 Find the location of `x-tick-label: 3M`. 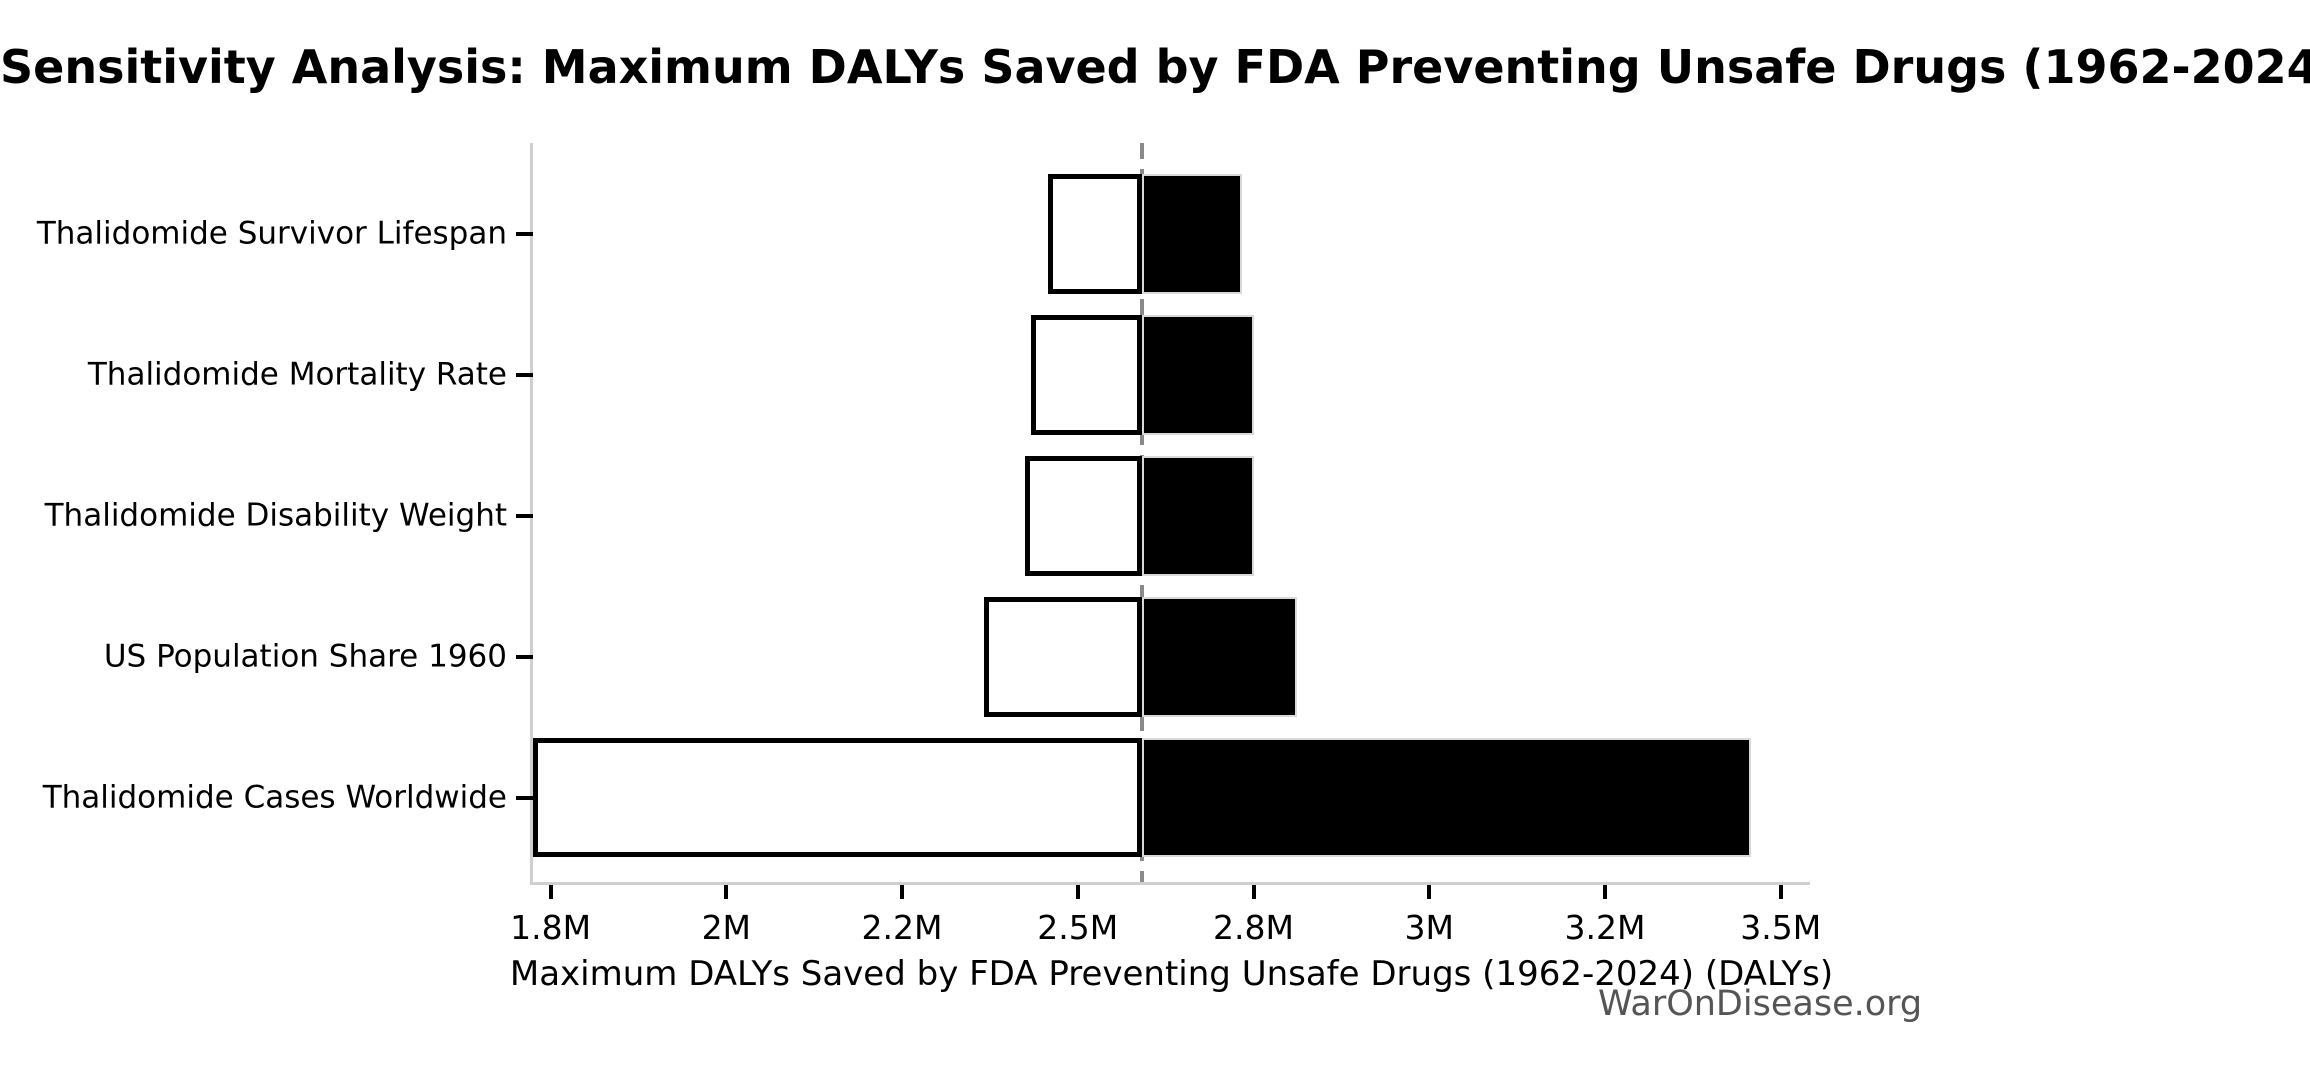

x-tick-label: 3M is located at coordinates (1429, 927).